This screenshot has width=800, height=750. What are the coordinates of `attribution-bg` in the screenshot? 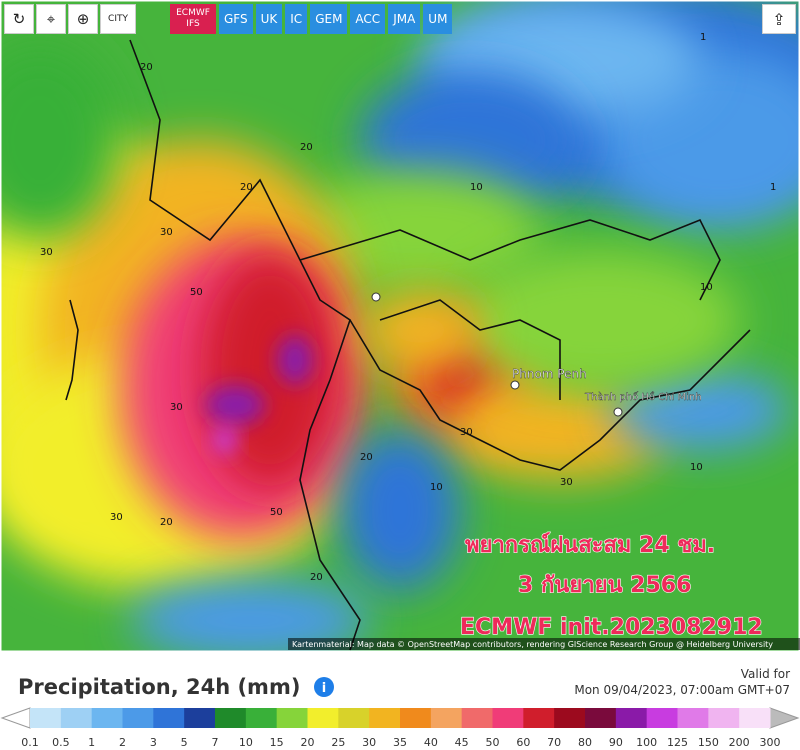 It's located at (544, 644).